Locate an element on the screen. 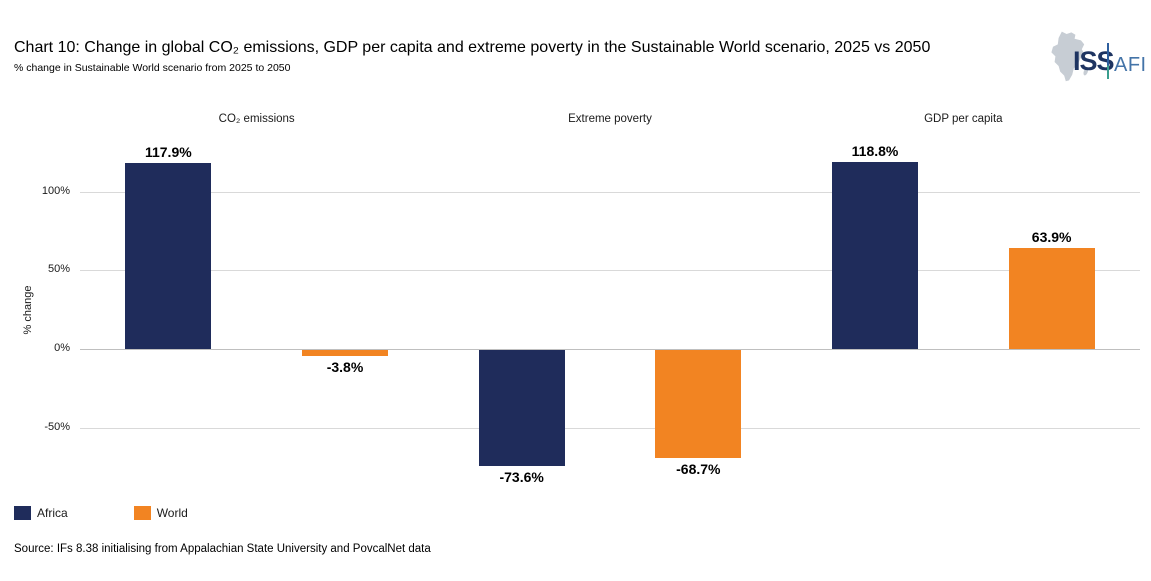  y-tick-label: 100% is located at coordinates (55, 190).